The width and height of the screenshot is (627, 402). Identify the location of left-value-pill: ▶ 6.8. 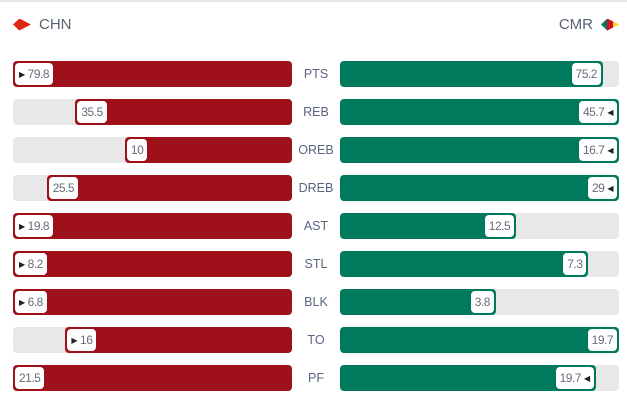
(31, 302).